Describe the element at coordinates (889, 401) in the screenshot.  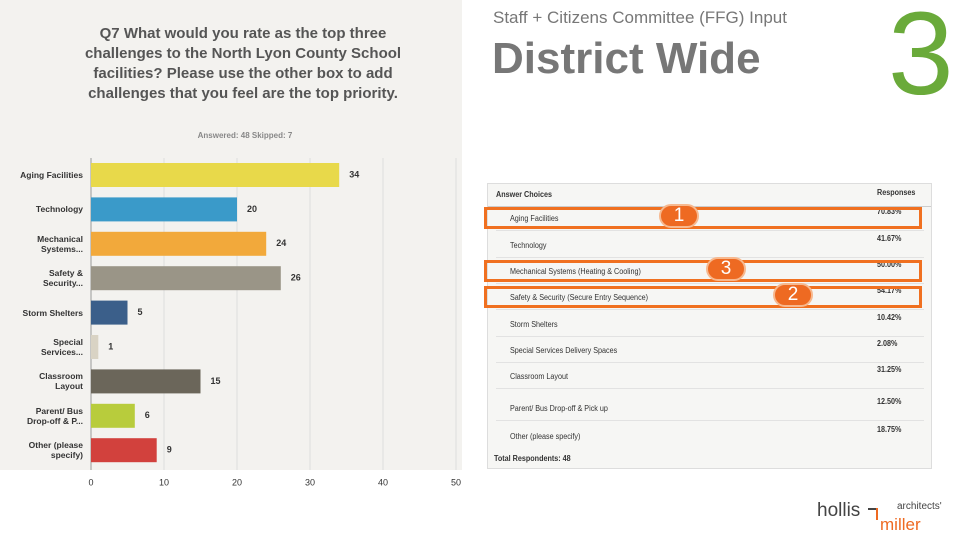
I see `response-cell: 12.50%` at that location.